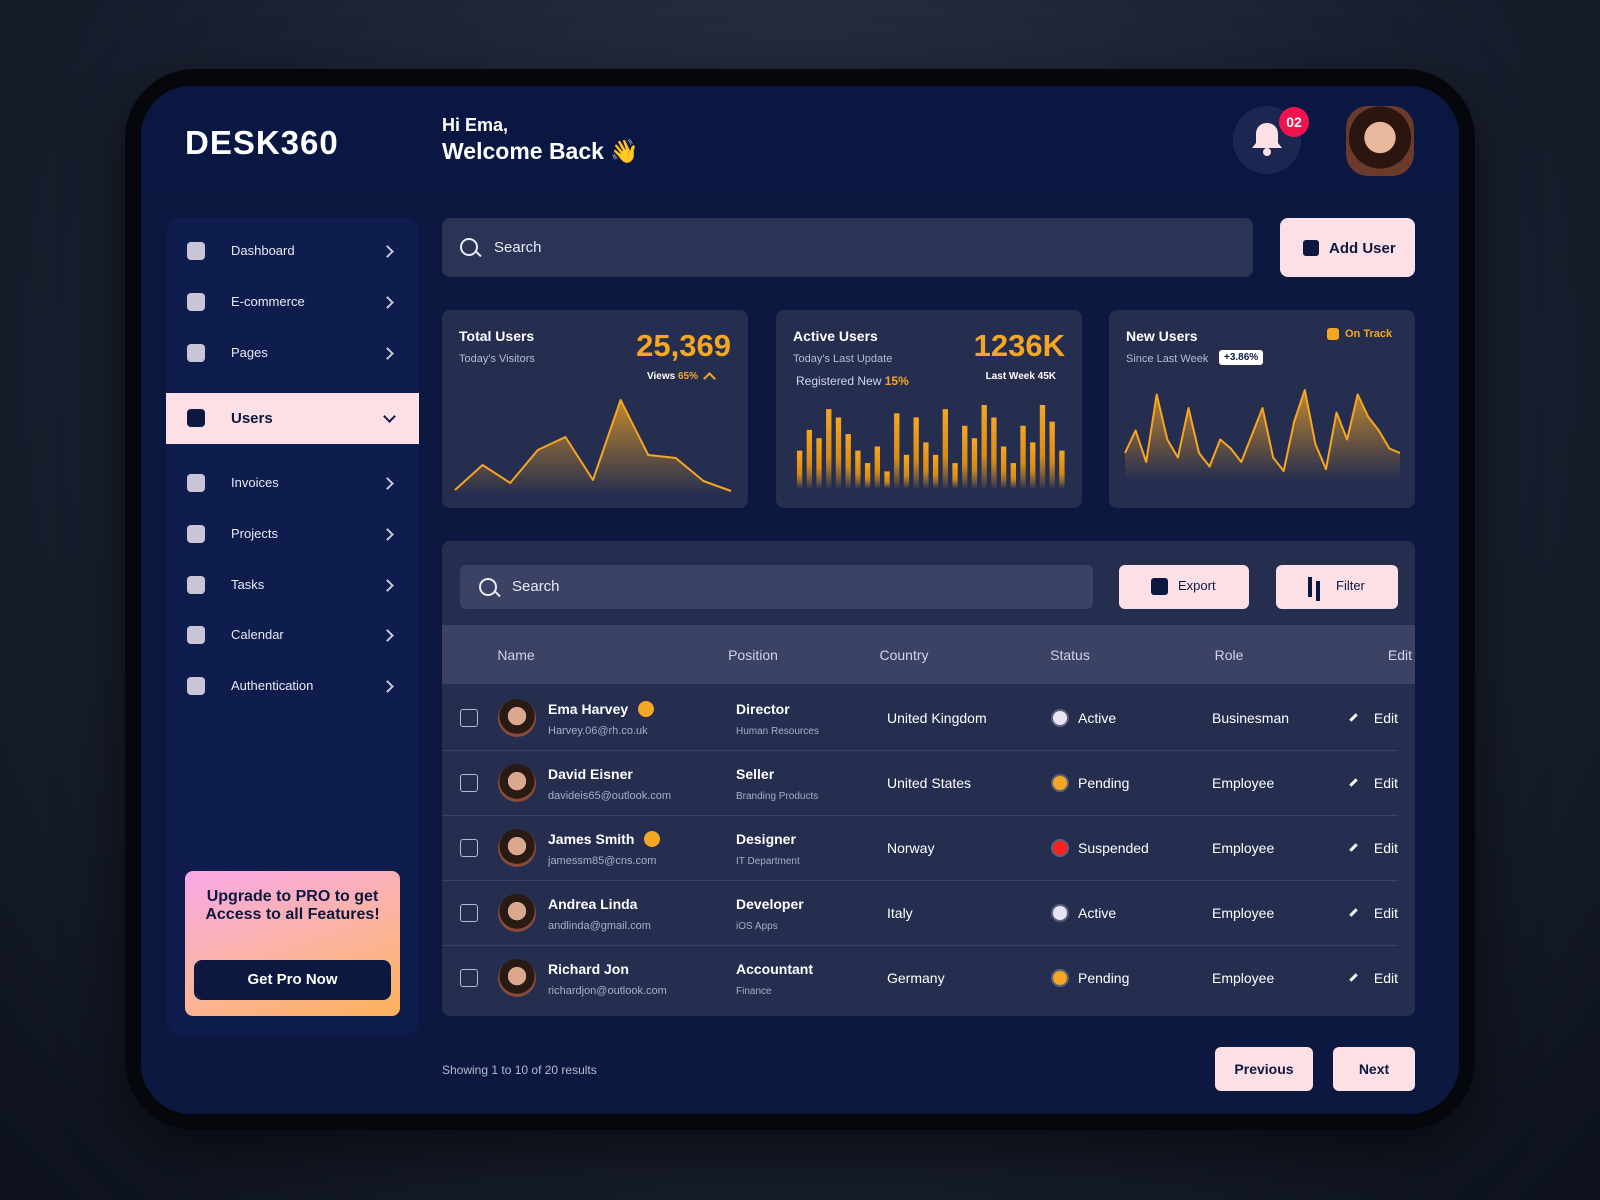  I want to click on menu-item: Users, so click(252, 418).